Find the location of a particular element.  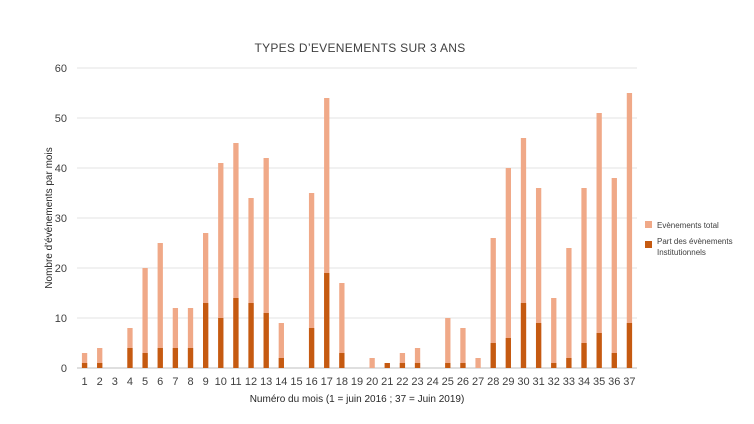

x-tick-label: 19 is located at coordinates (357, 382).